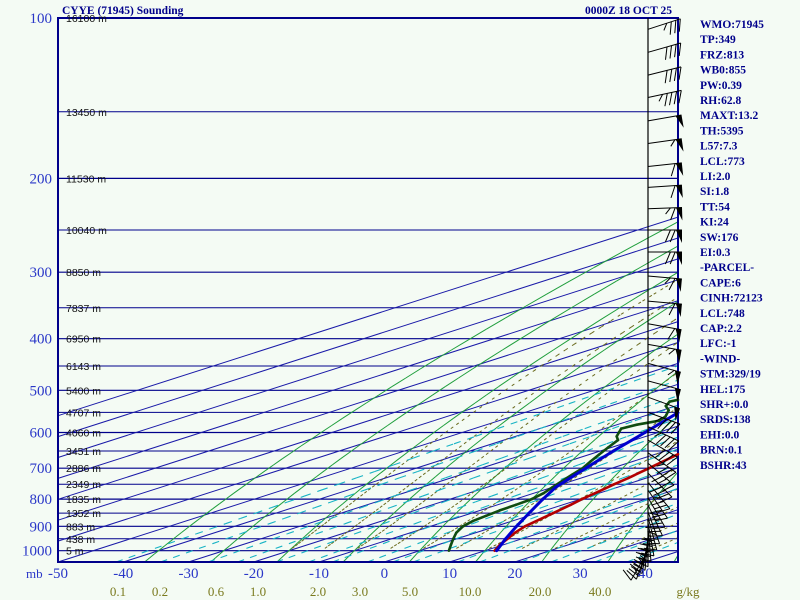  Describe the element at coordinates (659, 497) in the screenshot. I see `wind-barb` at that location.